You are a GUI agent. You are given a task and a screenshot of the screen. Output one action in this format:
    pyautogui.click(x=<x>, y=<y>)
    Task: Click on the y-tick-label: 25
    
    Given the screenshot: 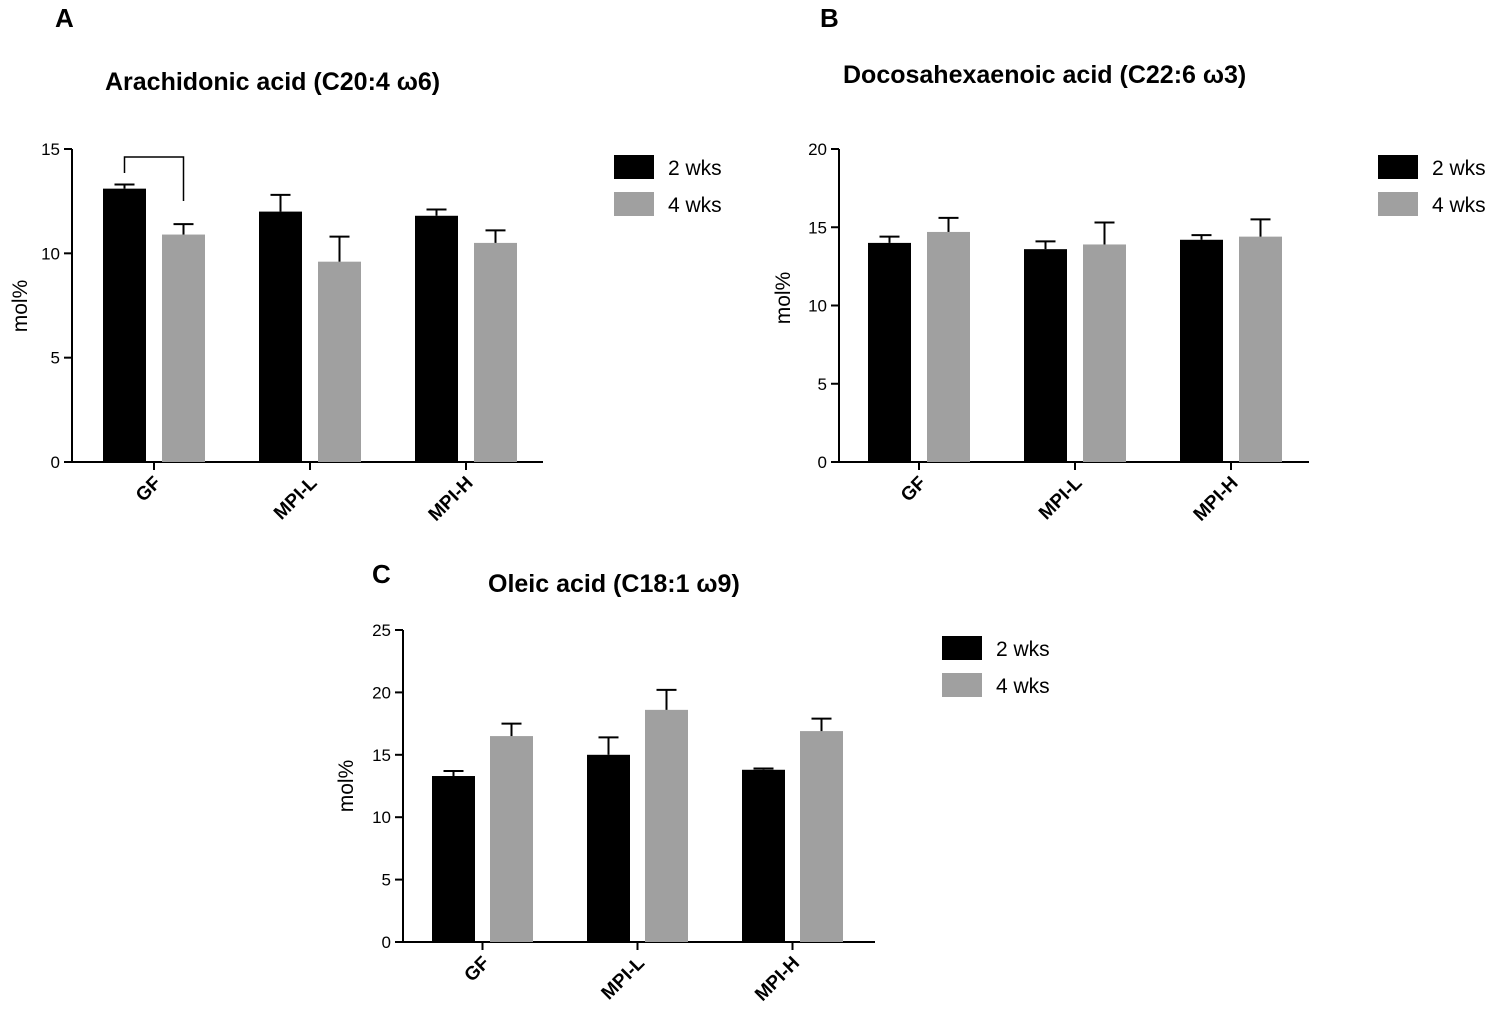 What is the action you would take?
    pyautogui.click(x=381, y=630)
    